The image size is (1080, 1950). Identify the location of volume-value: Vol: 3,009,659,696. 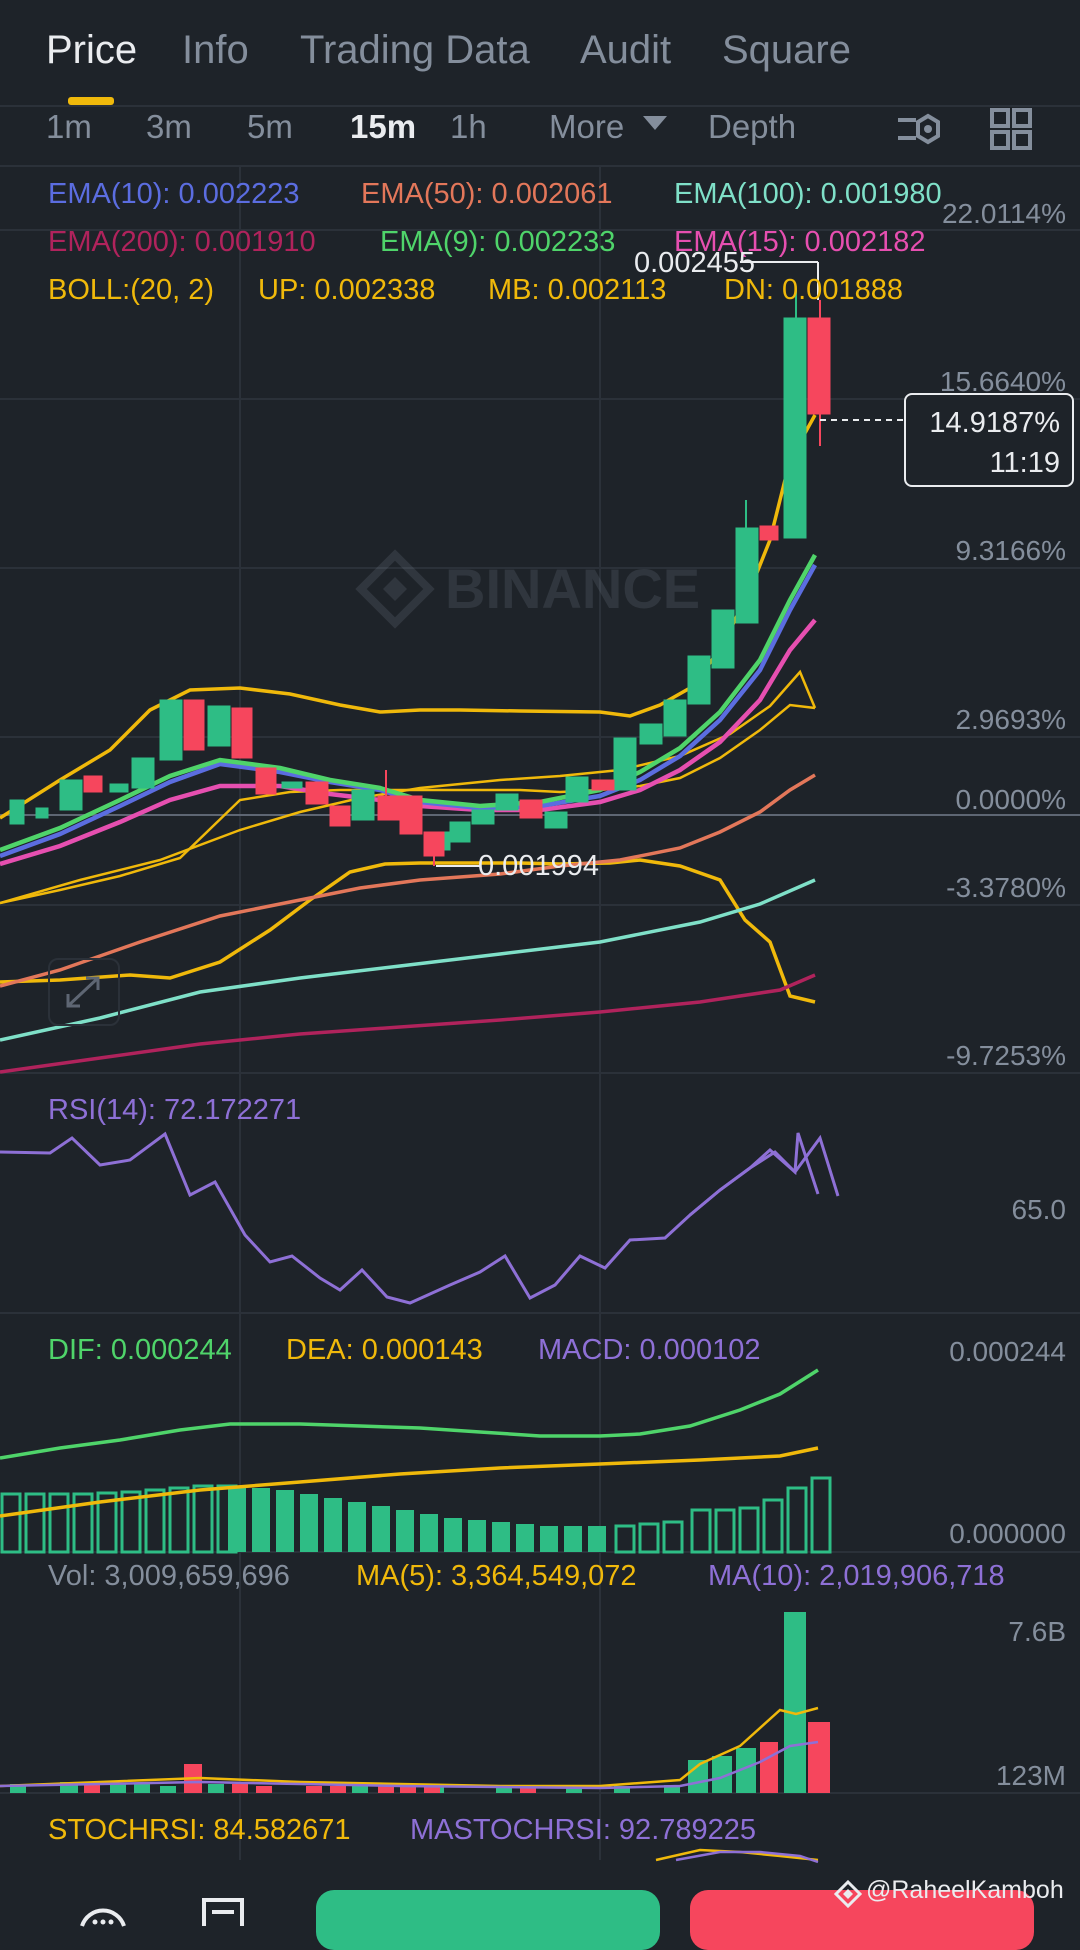
(169, 1576).